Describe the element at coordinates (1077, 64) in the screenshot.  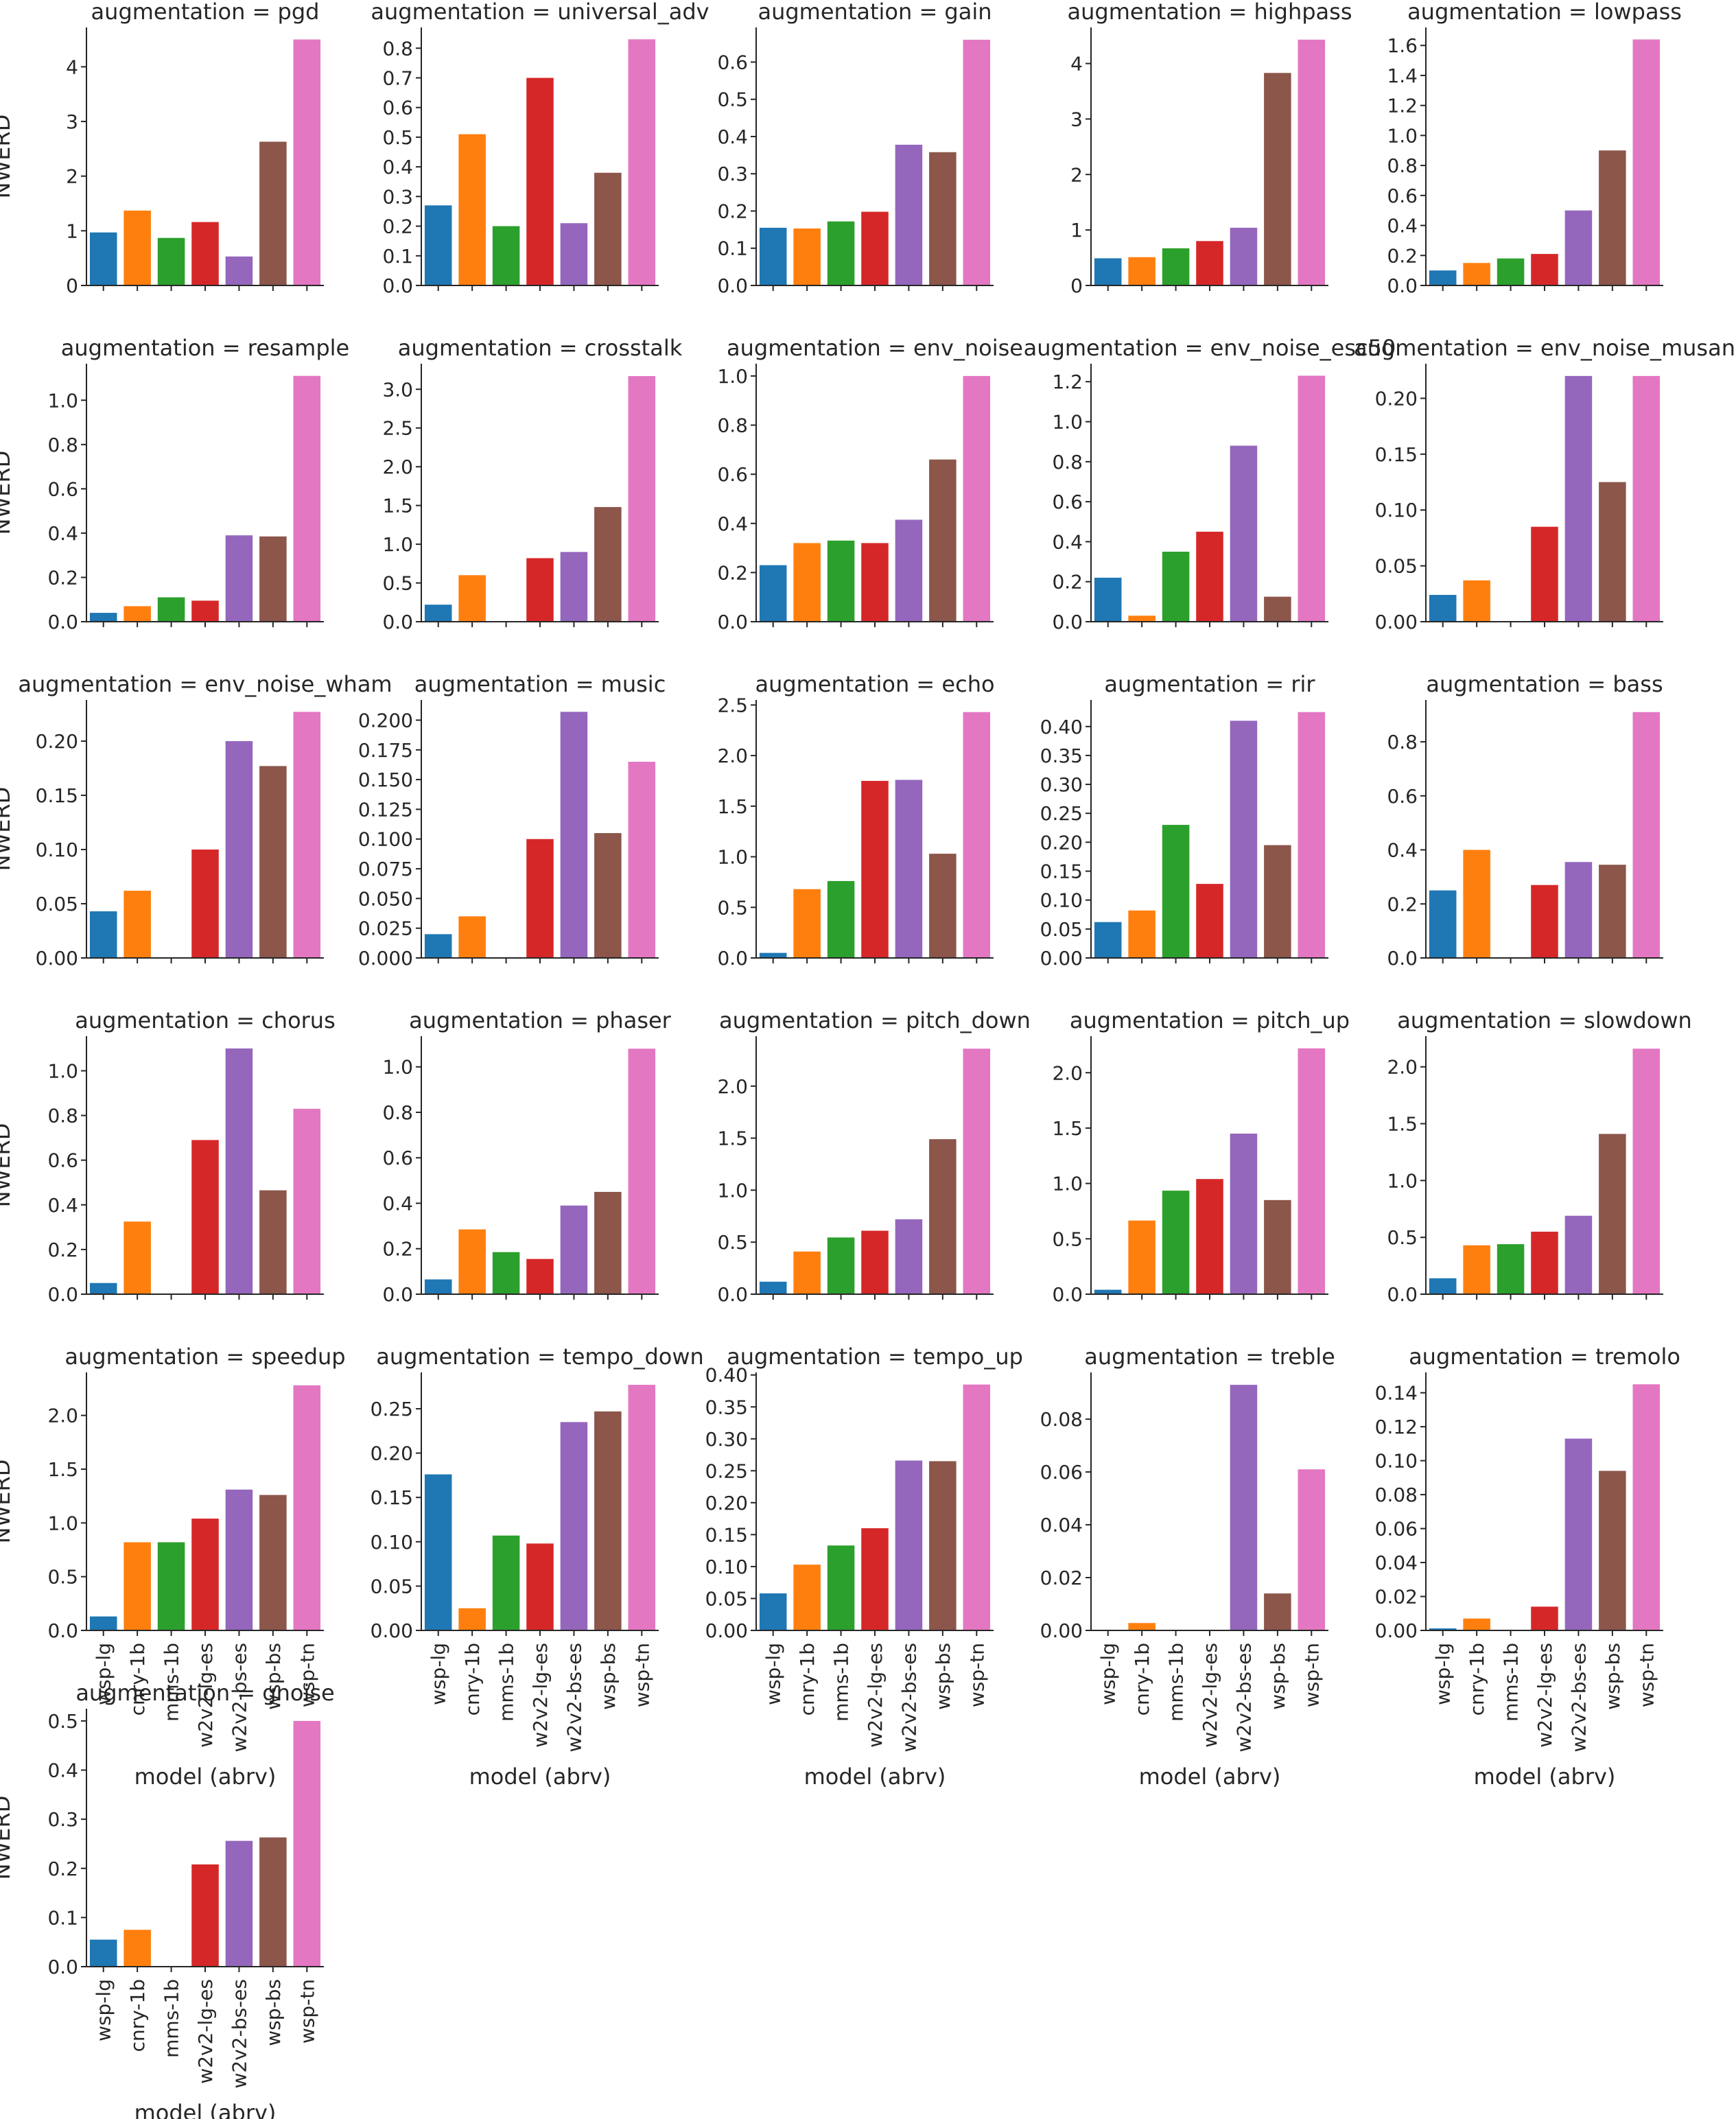
I see `y-tick-label: 4` at that location.